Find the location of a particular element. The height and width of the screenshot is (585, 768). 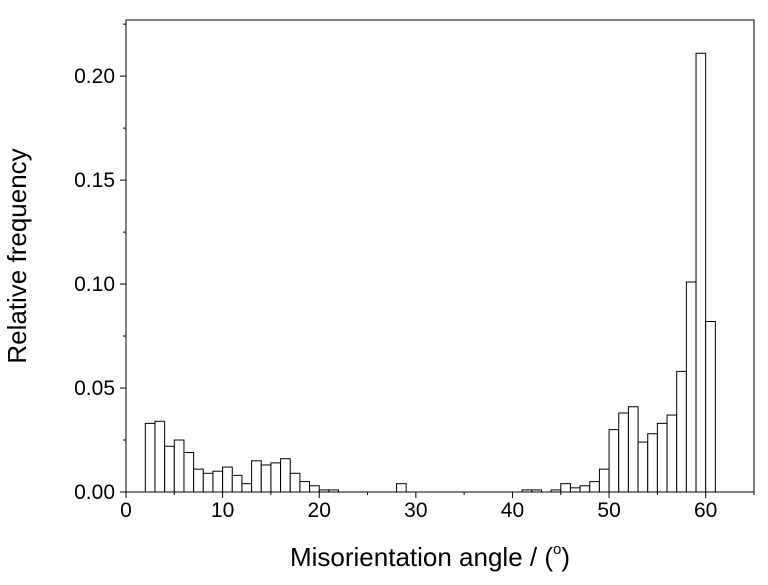

y-tick-label-1: 0.05 is located at coordinates (94, 388).